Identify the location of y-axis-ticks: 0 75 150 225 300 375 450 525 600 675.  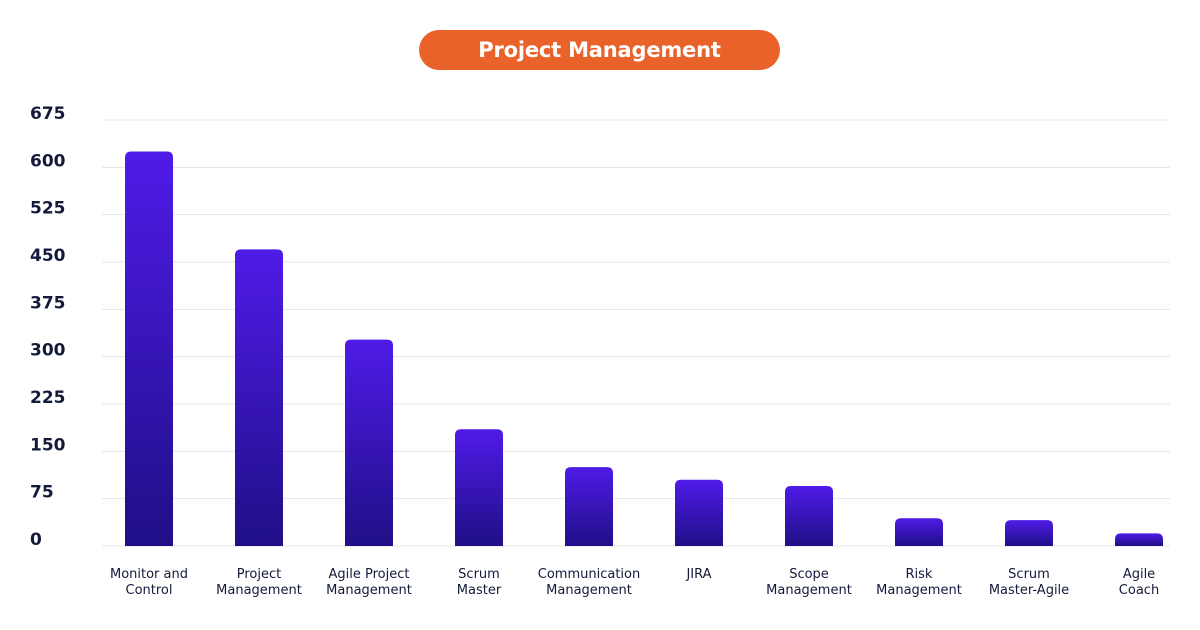
(48, 327).